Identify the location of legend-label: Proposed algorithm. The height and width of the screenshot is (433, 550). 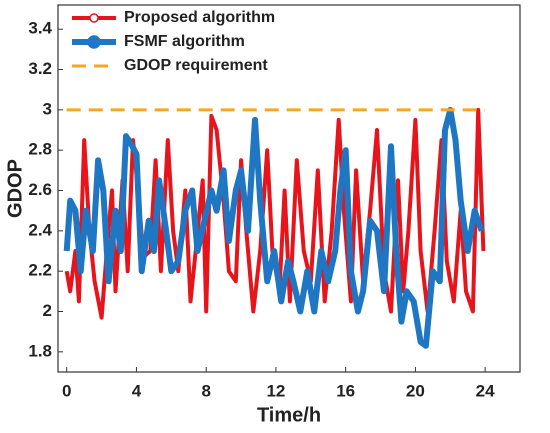
(199, 17).